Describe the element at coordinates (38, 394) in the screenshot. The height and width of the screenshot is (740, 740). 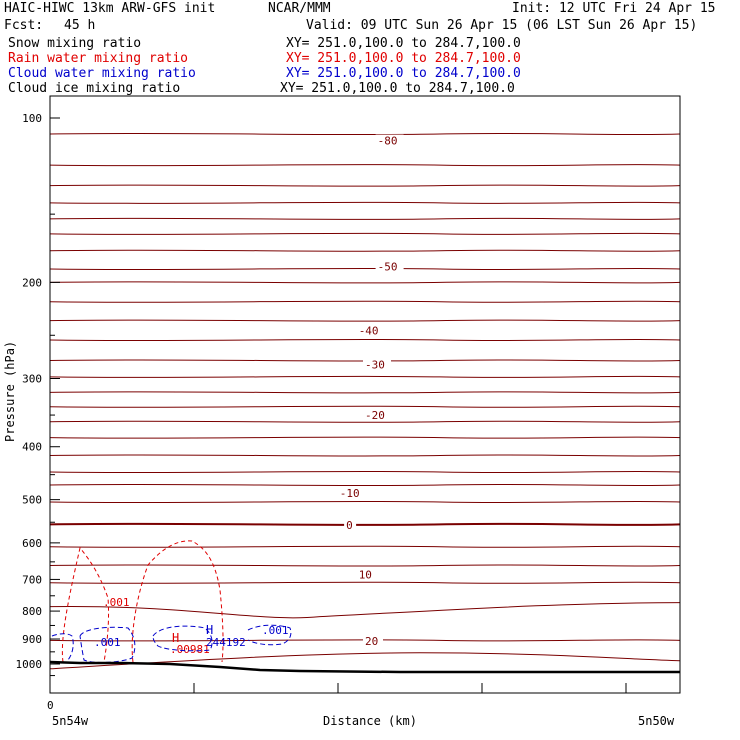
I see `pressure-axis: 100 200 300 400 500 600 700 800 900 1000` at that location.